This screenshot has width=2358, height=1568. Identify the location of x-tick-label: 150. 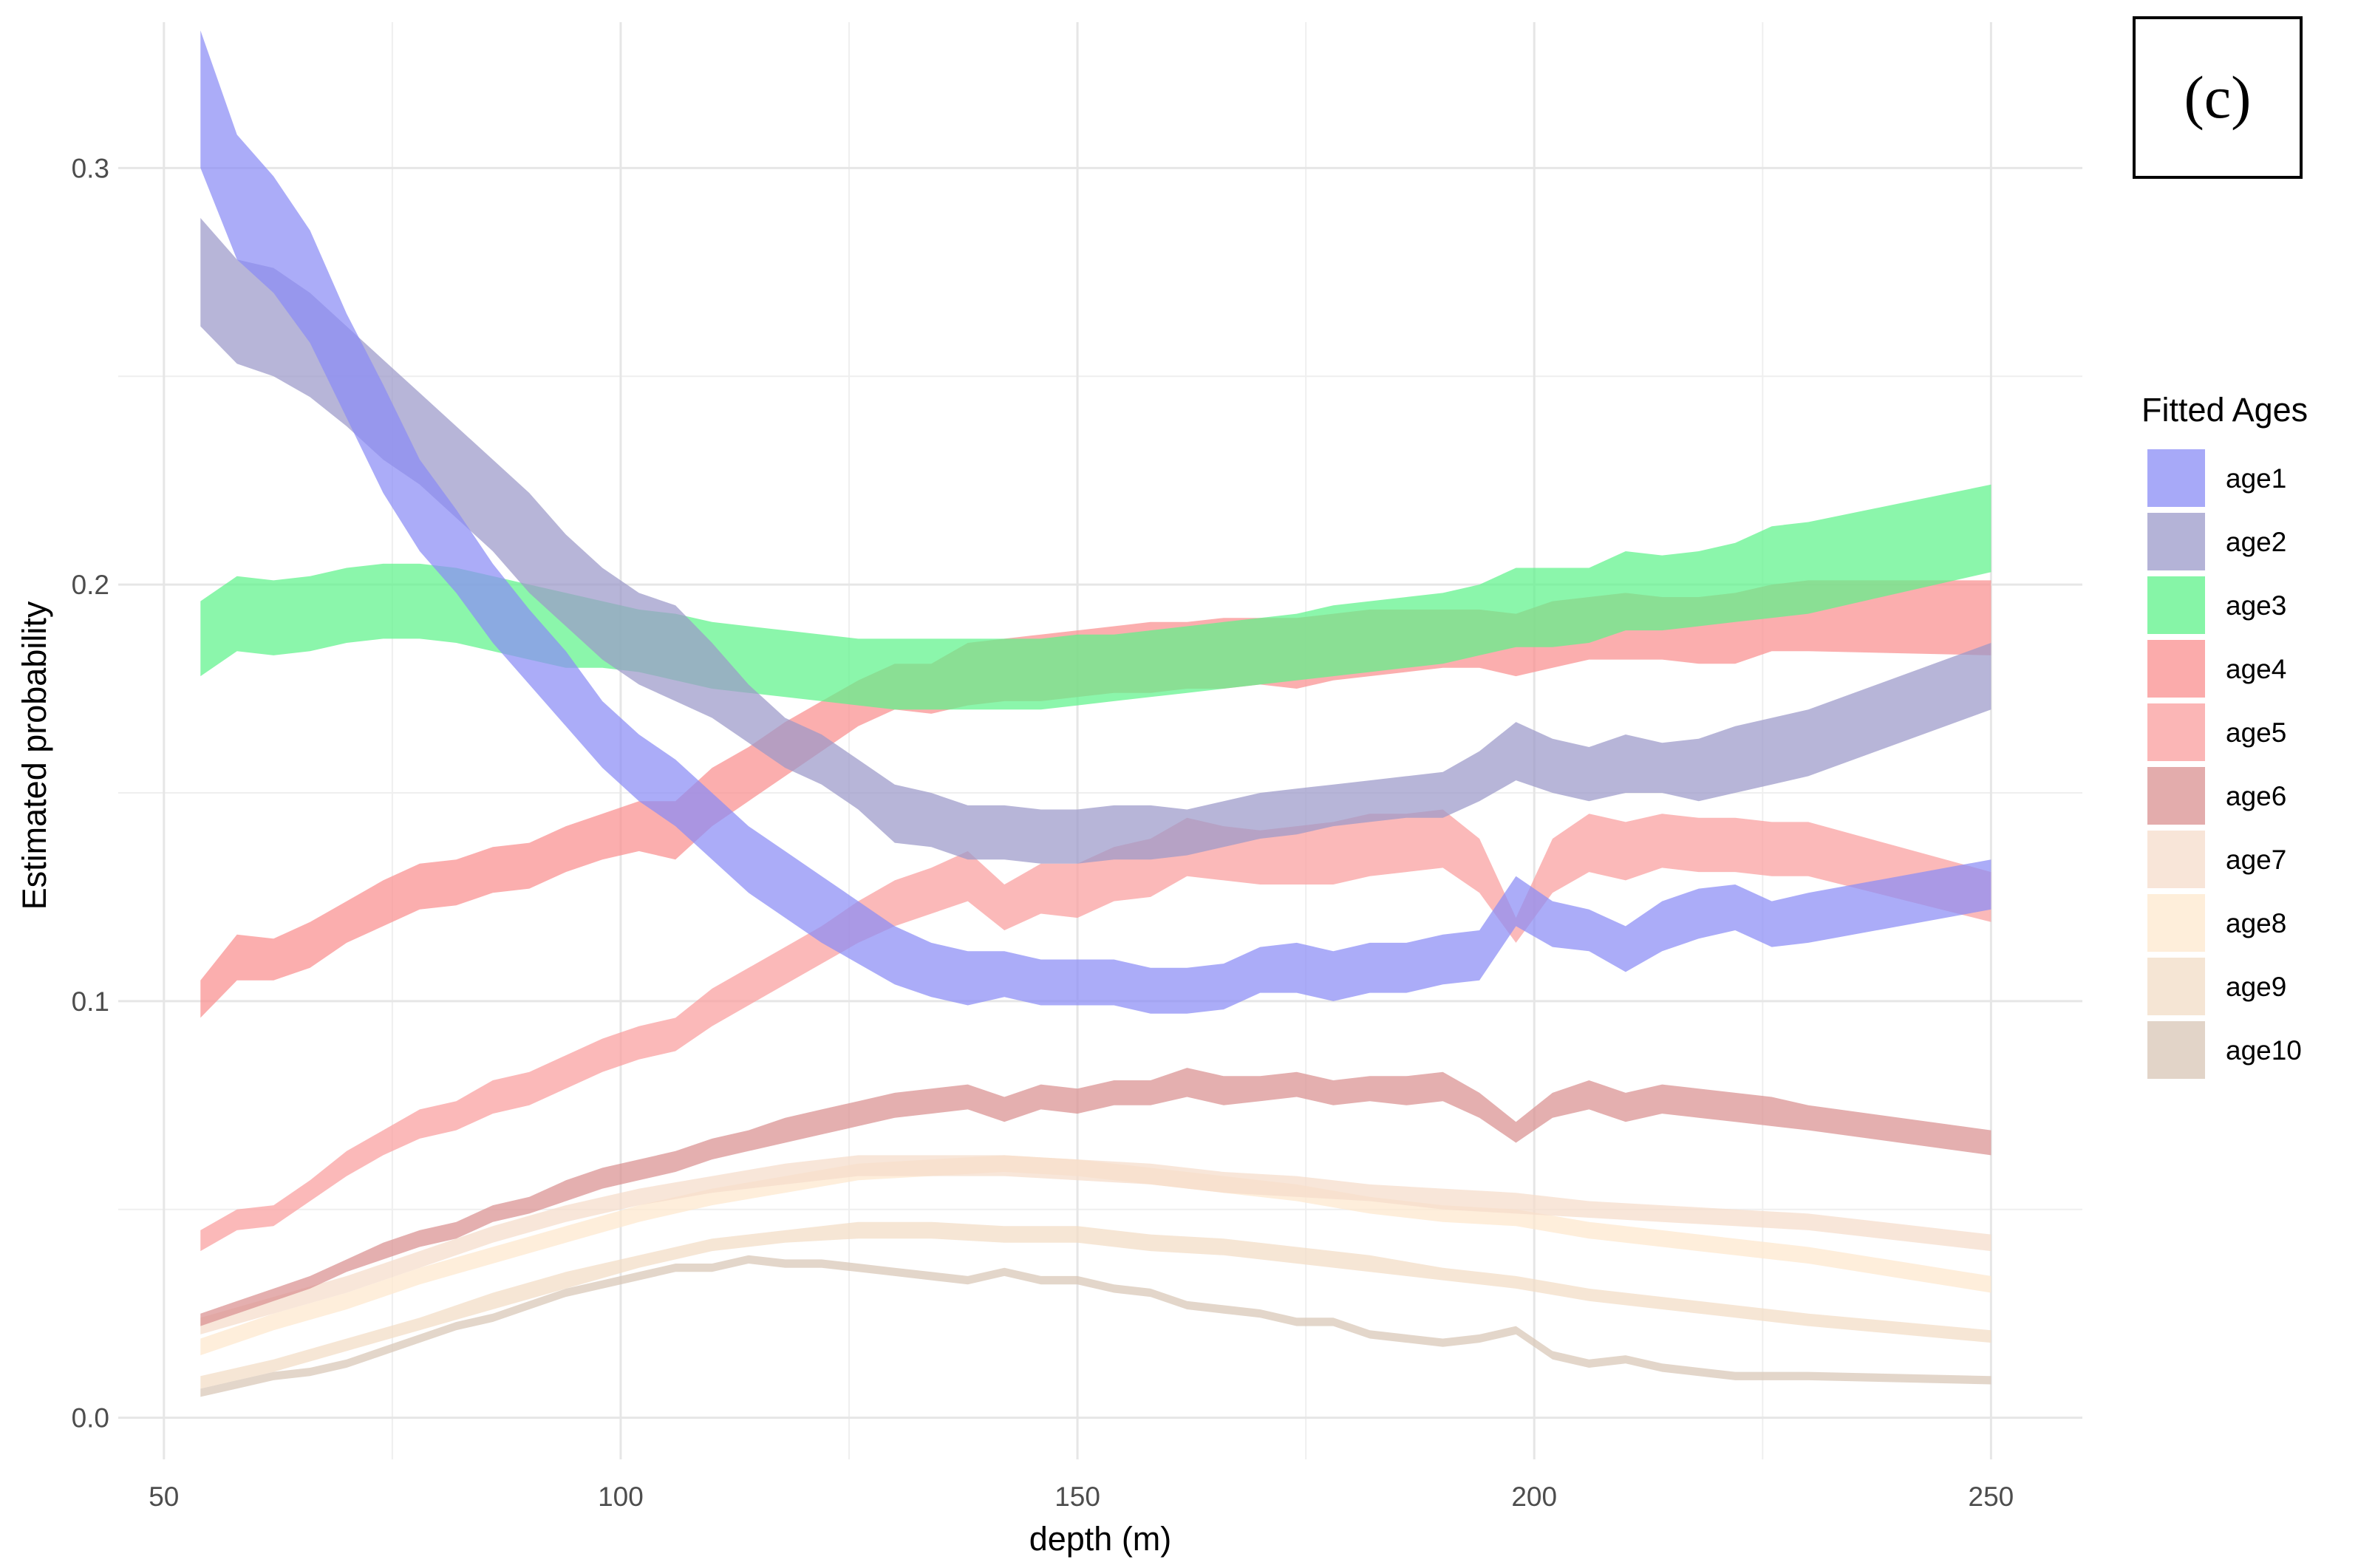
(1077, 1497).